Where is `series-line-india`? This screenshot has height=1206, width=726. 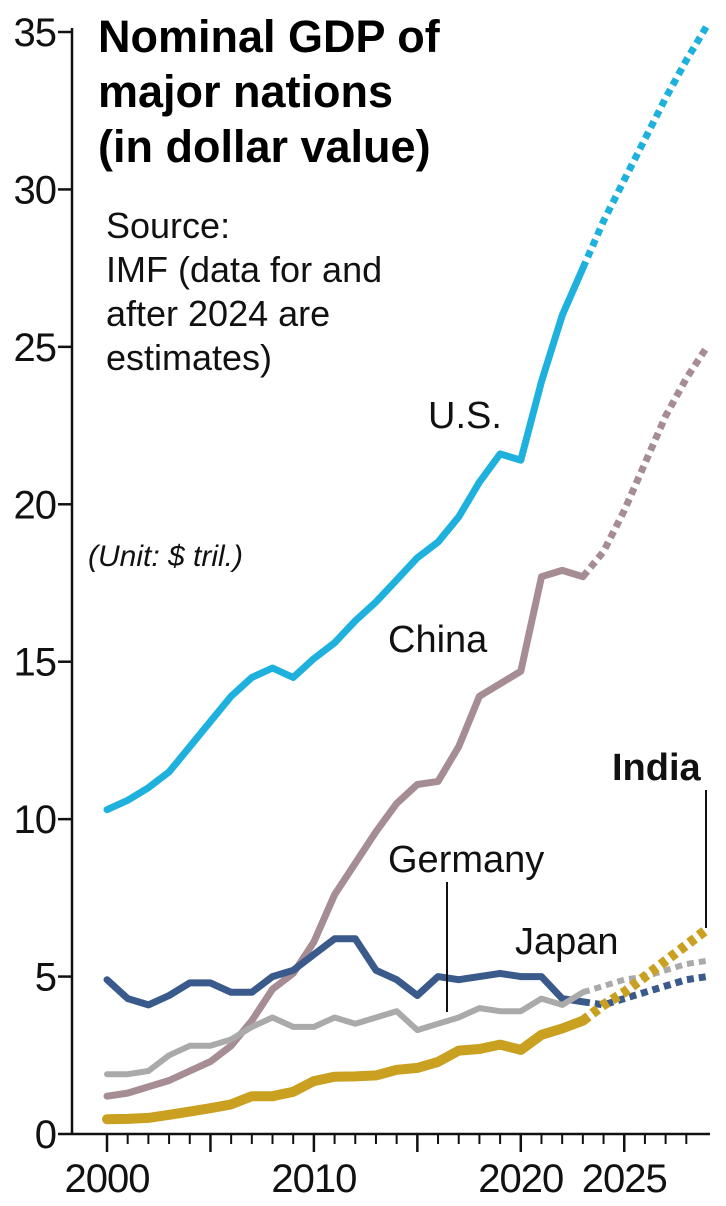 series-line-india is located at coordinates (345, 1070).